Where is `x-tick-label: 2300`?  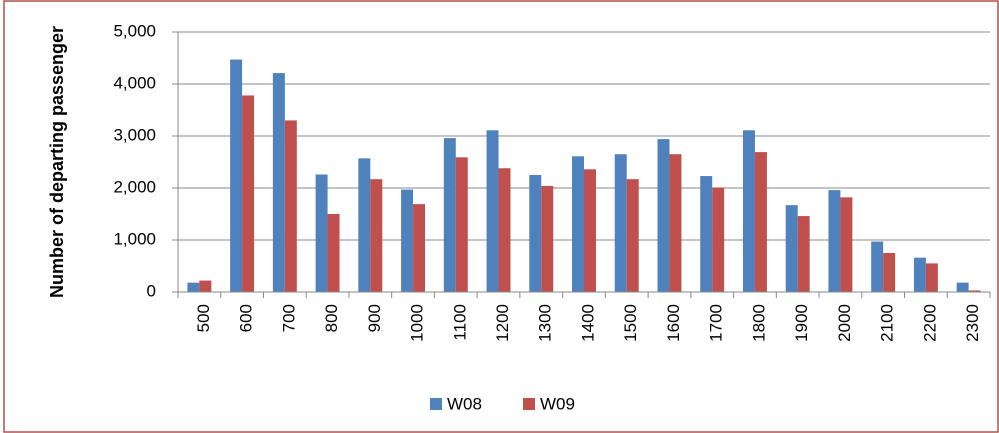 x-tick-label: 2300 is located at coordinates (972, 323).